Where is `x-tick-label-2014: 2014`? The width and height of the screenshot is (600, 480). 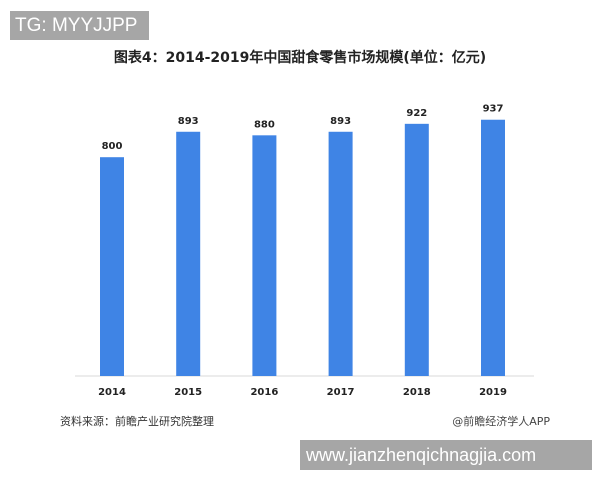
x-tick-label-2014: 2014 is located at coordinates (112, 392).